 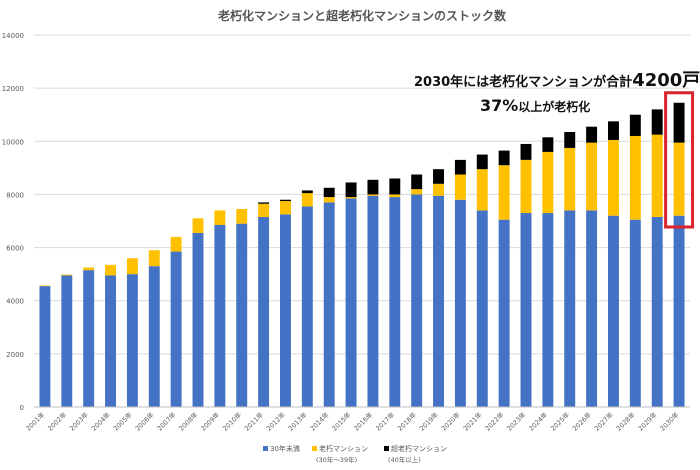 What do you see at coordinates (122, 421) in the screenshot?
I see `x-tick-label: 2005年` at bounding box center [122, 421].